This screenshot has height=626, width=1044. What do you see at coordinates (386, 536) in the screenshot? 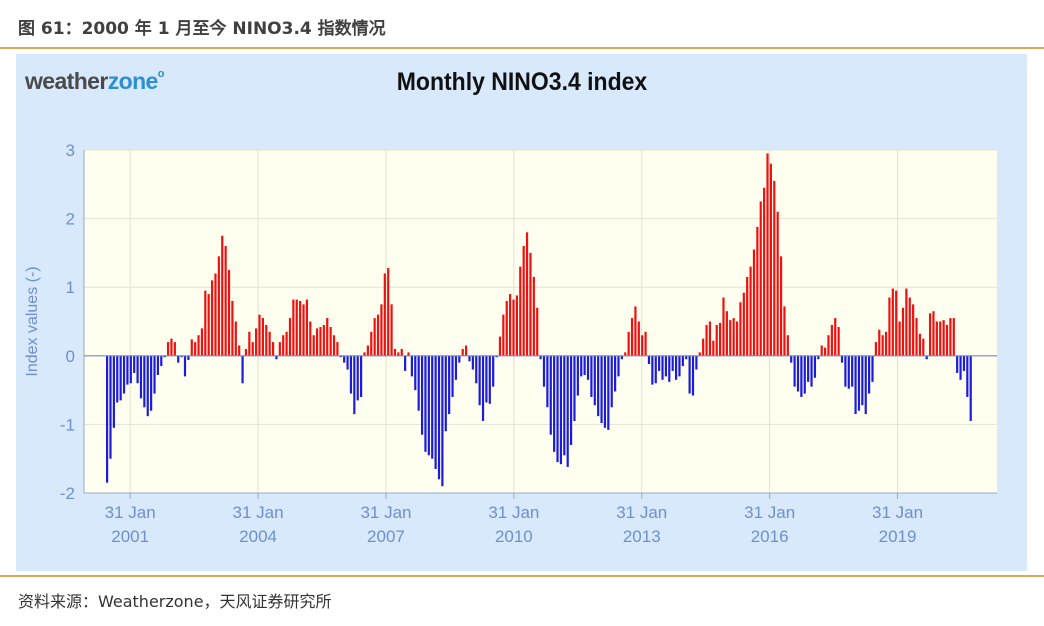
I see `x-tick-label-year: 2007` at bounding box center [386, 536].